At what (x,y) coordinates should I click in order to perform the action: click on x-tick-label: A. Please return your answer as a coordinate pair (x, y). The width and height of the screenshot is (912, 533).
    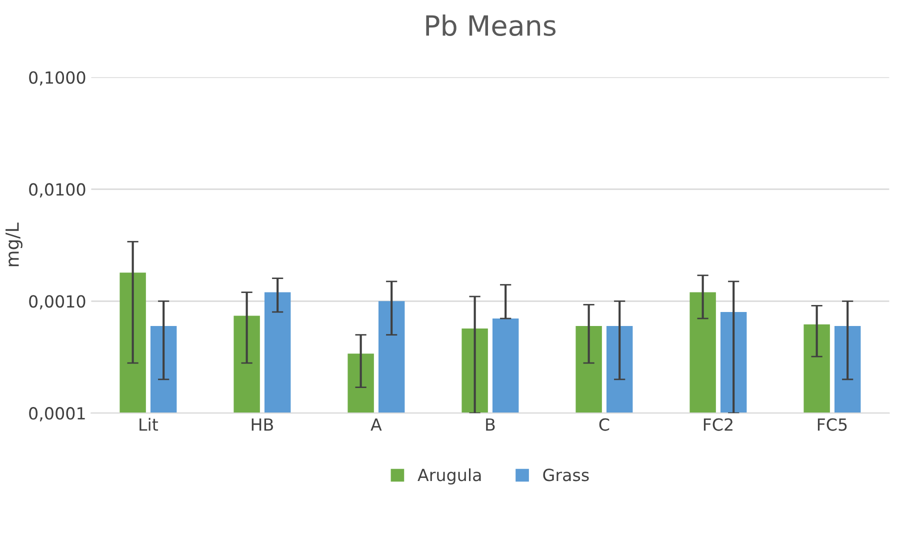
    Looking at the image, I should click on (376, 424).